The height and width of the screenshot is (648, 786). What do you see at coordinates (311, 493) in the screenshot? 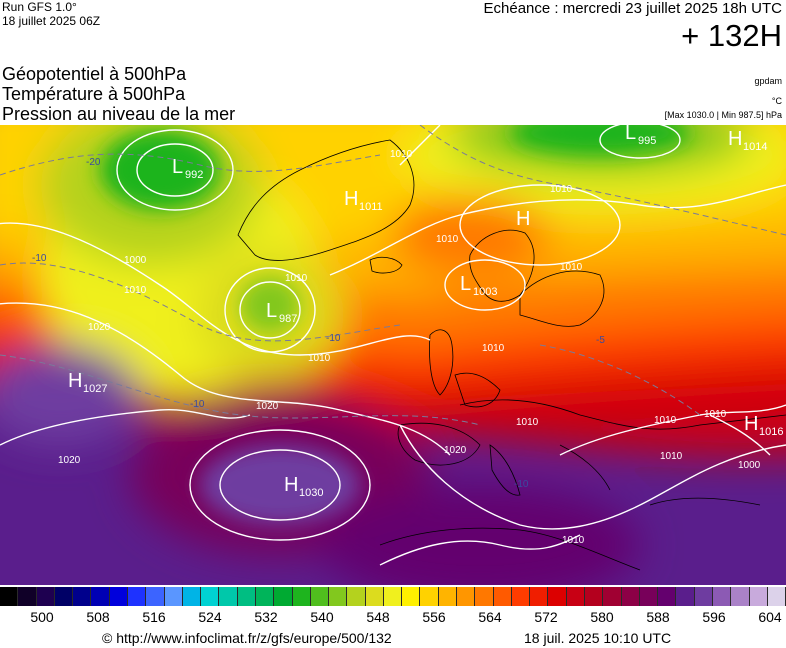
I see `high-value: 1030` at bounding box center [311, 493].